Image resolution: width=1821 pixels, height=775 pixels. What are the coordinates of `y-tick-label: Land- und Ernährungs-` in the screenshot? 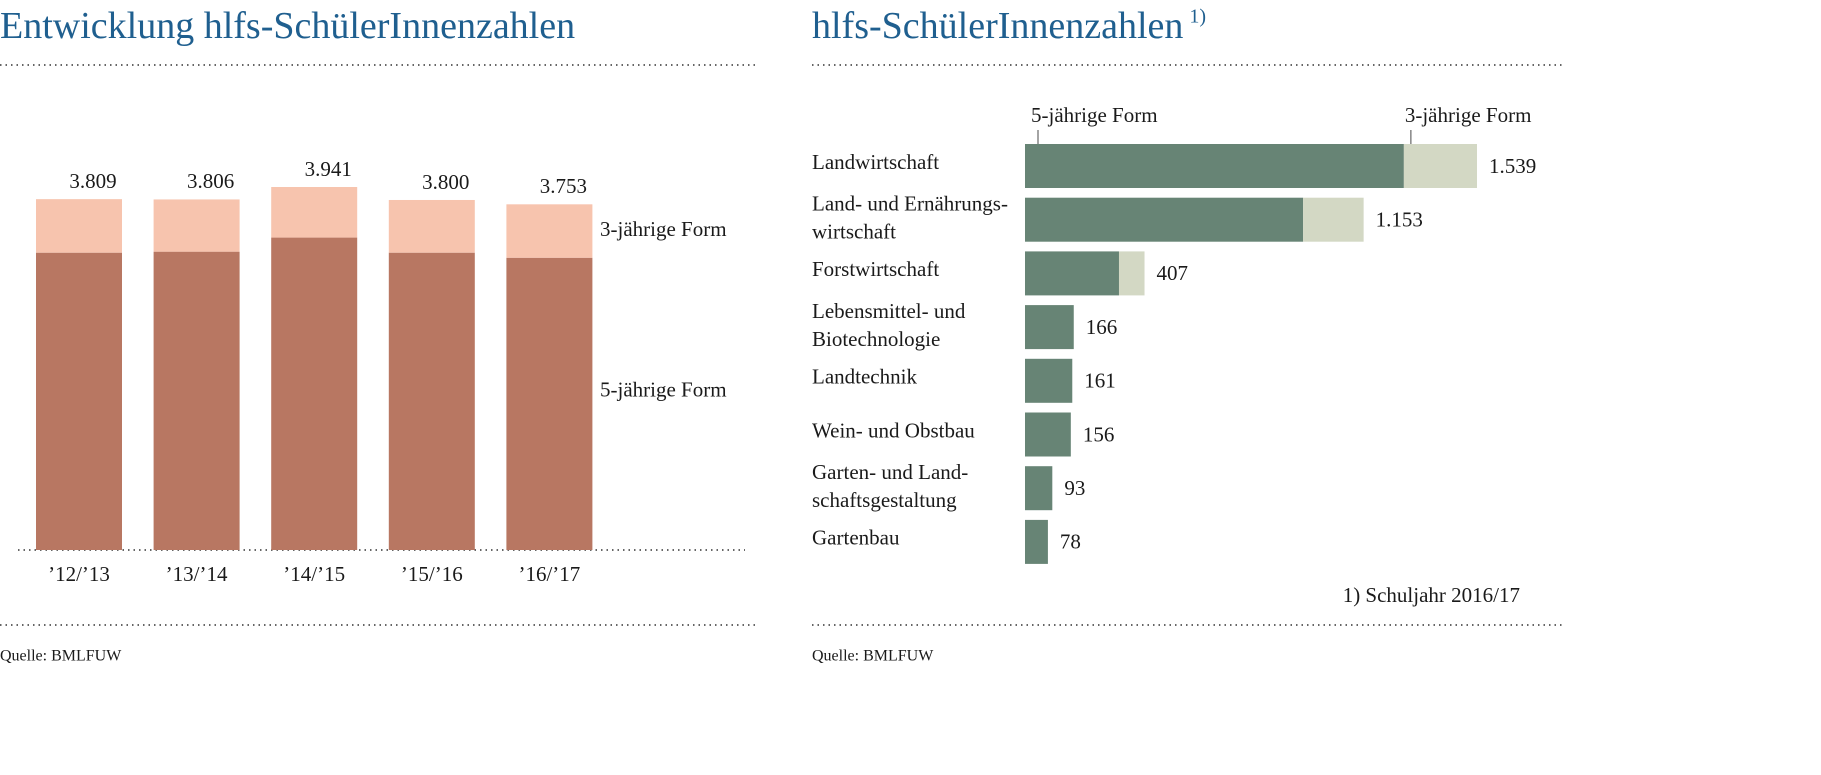 It's located at (910, 204).